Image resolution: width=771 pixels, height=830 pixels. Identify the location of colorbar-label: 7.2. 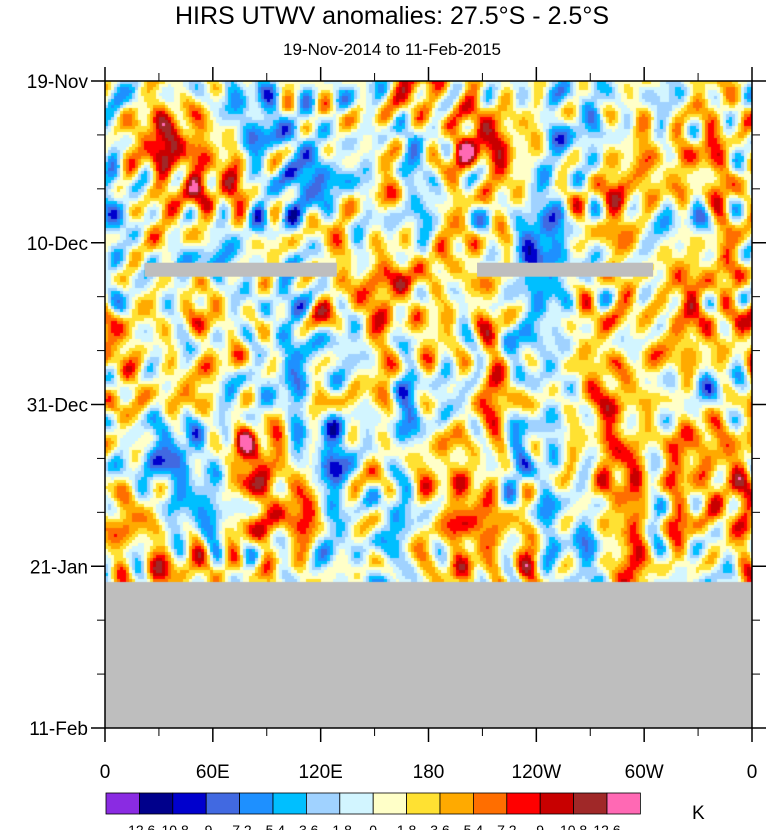
(507, 826).